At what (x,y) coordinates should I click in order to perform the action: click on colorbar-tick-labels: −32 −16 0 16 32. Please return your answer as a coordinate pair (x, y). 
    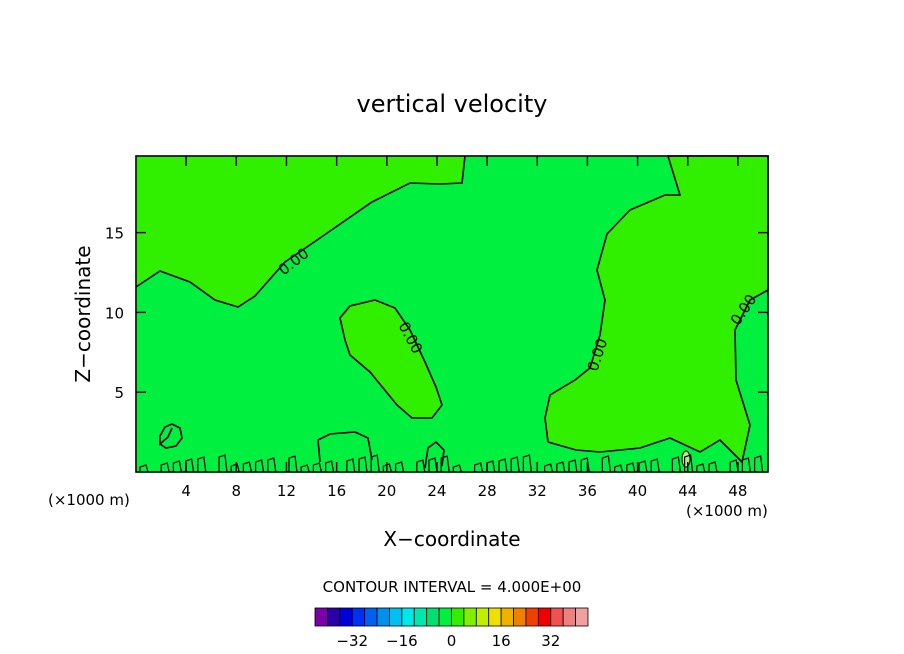
    Looking at the image, I should click on (448, 641).